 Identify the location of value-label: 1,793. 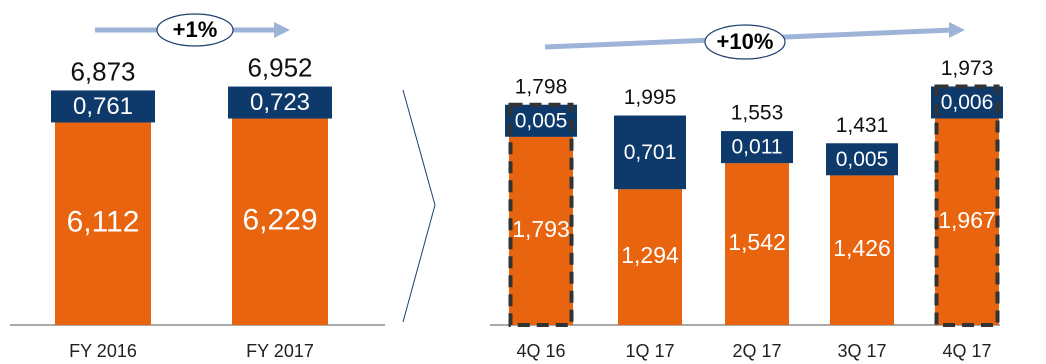
(541, 229).